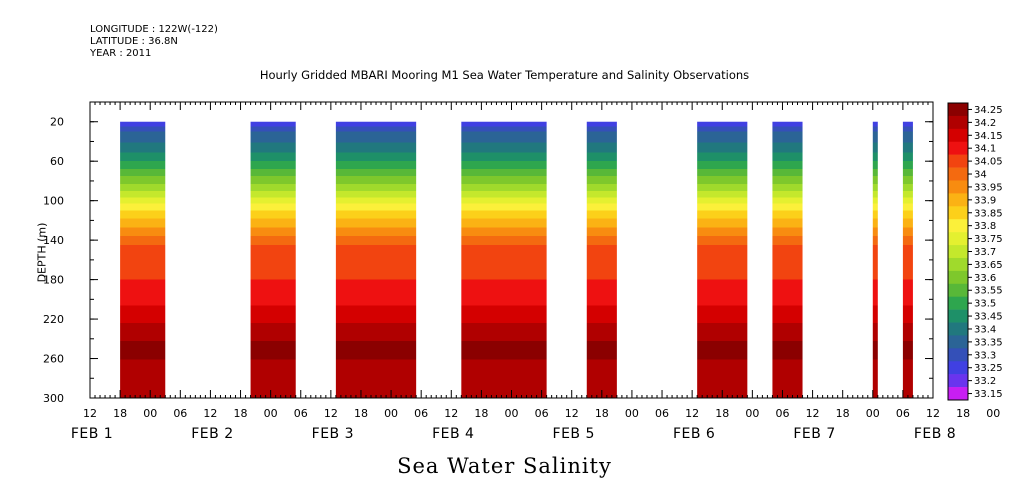 The image size is (1009, 504). Describe the element at coordinates (980, 175) in the screenshot. I see `colorbar-label: 34` at that location.